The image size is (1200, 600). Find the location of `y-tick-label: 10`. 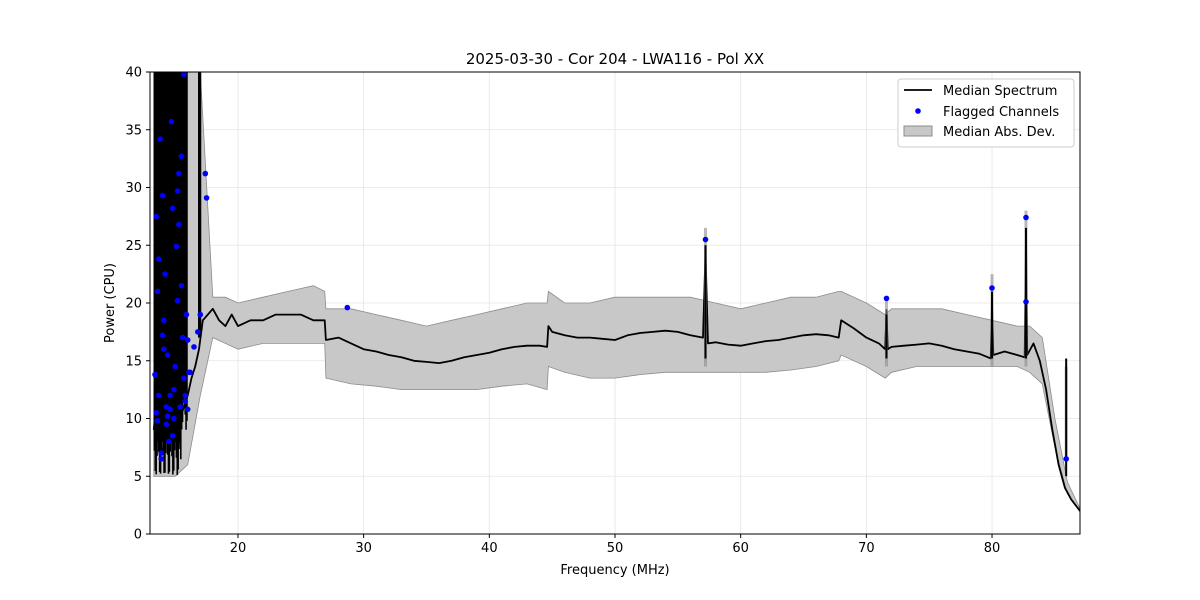

y-tick-label: 10 is located at coordinates (133, 419).